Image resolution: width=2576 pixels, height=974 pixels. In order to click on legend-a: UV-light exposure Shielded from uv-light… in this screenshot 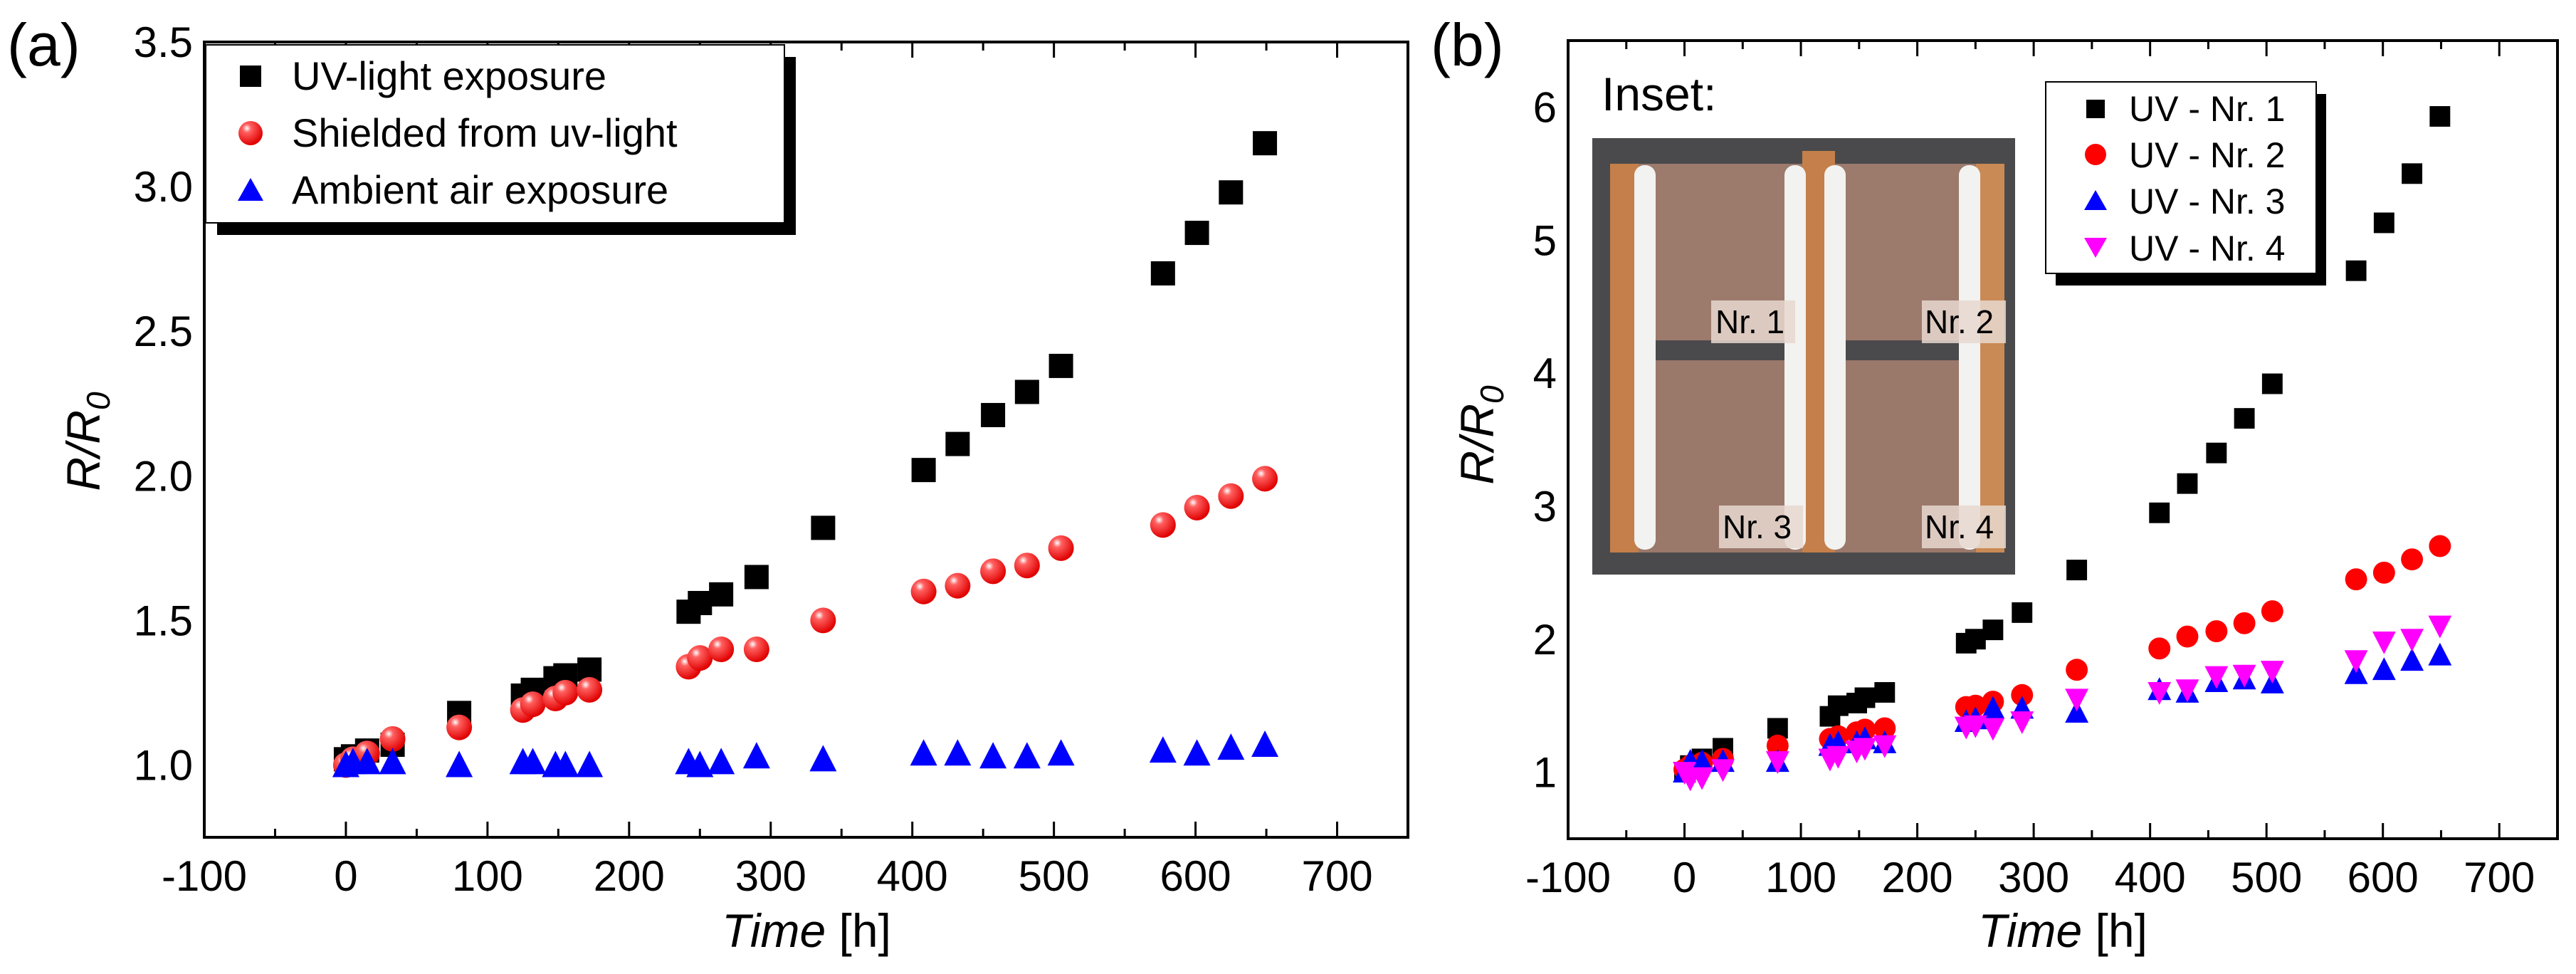, I will do `click(501, 139)`.